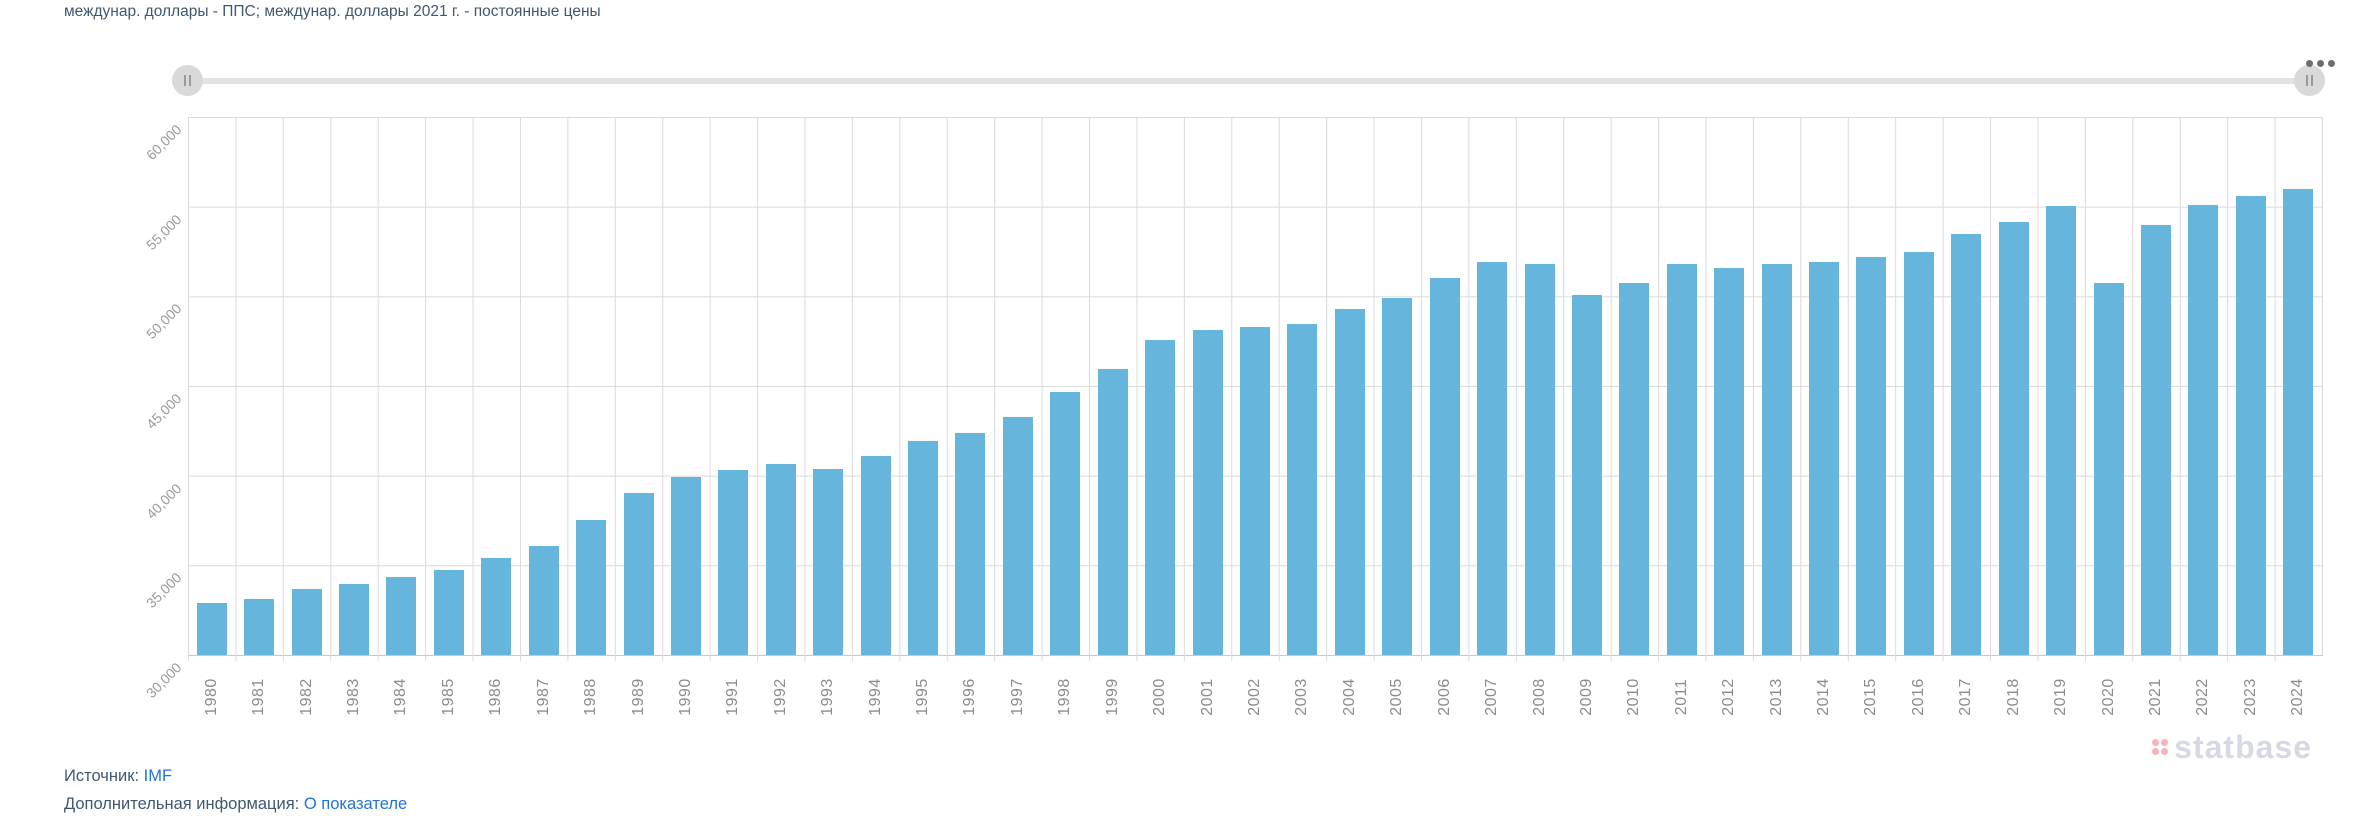 The height and width of the screenshot is (838, 2360). What do you see at coordinates (685, 565) in the screenshot?
I see `bar-1990` at bounding box center [685, 565].